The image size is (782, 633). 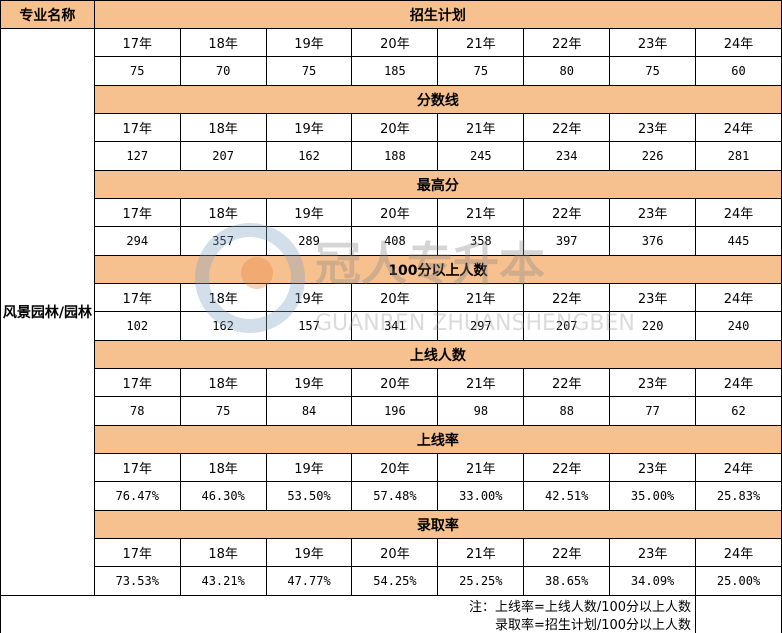 What do you see at coordinates (309, 411) in the screenshot?
I see `value-cell: 84` at bounding box center [309, 411].